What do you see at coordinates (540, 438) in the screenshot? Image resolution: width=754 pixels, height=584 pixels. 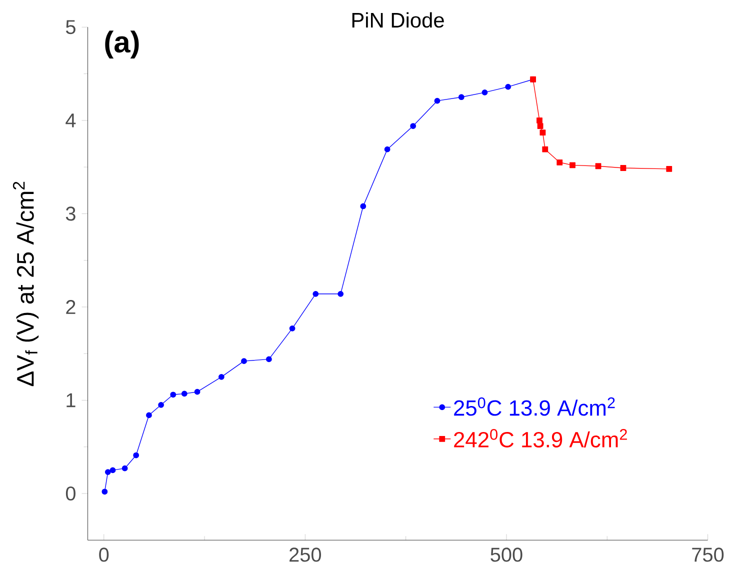 I see `legend-label: 242$^{0}$C 13.9 A/cm$^{2}$` at bounding box center [540, 438].